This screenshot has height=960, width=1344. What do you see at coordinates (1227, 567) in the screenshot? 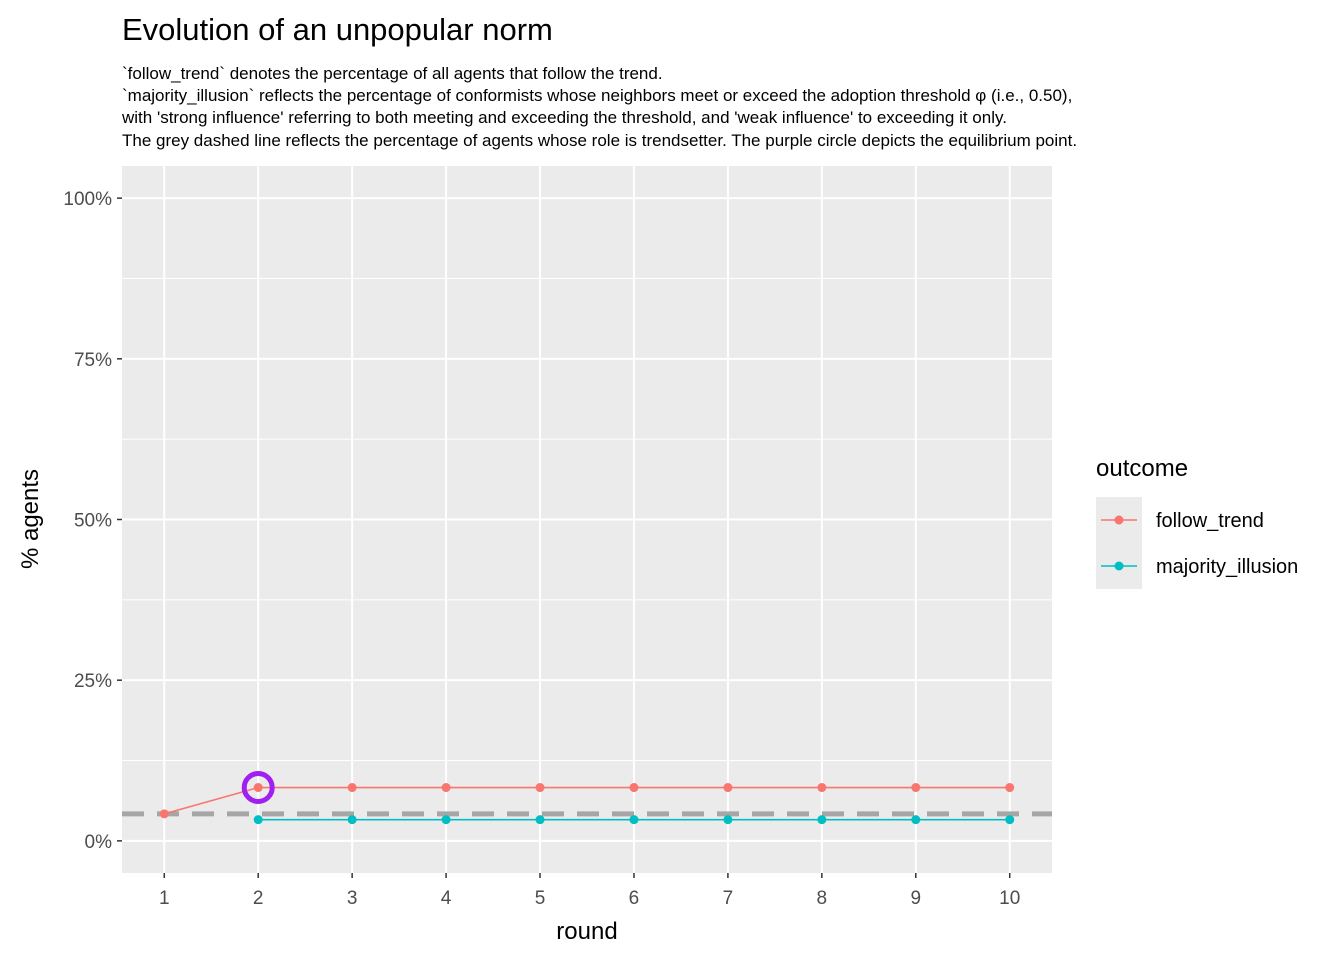
I see `legend-label-majority_illusion: majority_illusion` at bounding box center [1227, 567].